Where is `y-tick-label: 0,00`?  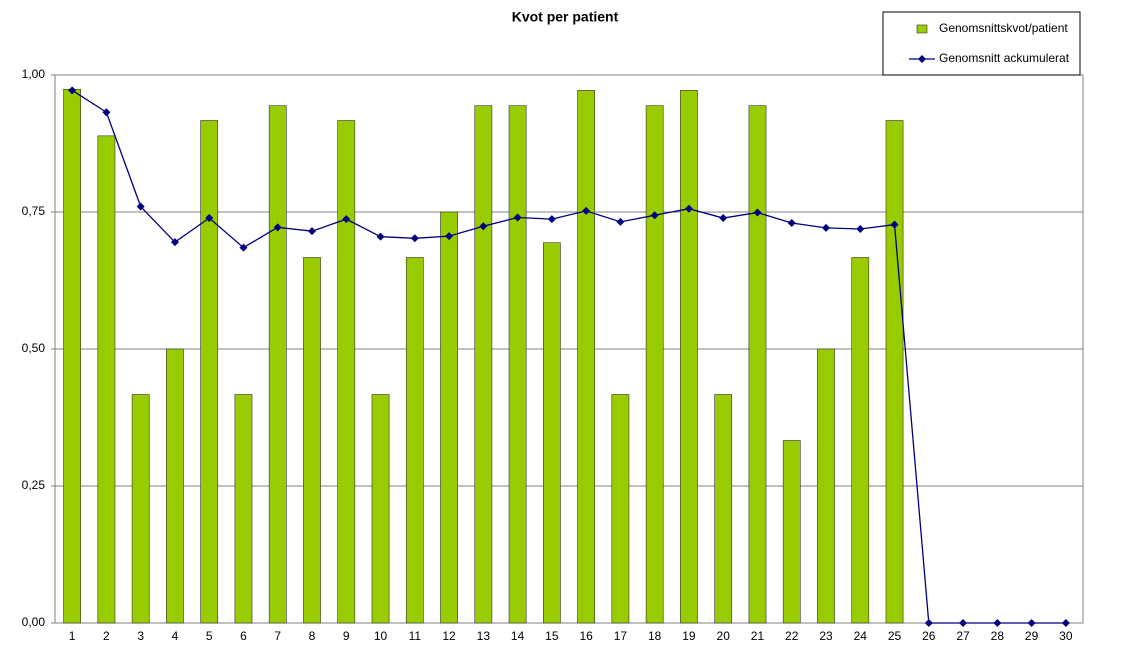
y-tick-label: 0,00 is located at coordinates (34, 622).